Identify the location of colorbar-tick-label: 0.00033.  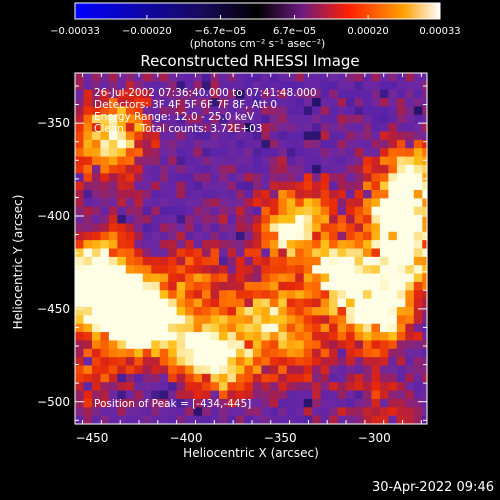
(440, 31).